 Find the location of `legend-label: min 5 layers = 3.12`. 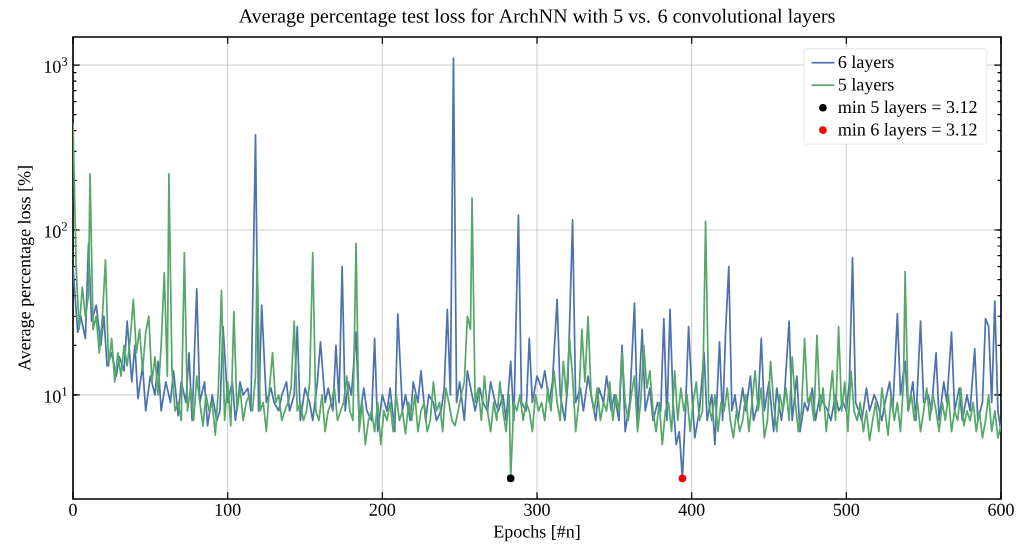

legend-label: min 5 layers = 3.12 is located at coordinates (907, 108).